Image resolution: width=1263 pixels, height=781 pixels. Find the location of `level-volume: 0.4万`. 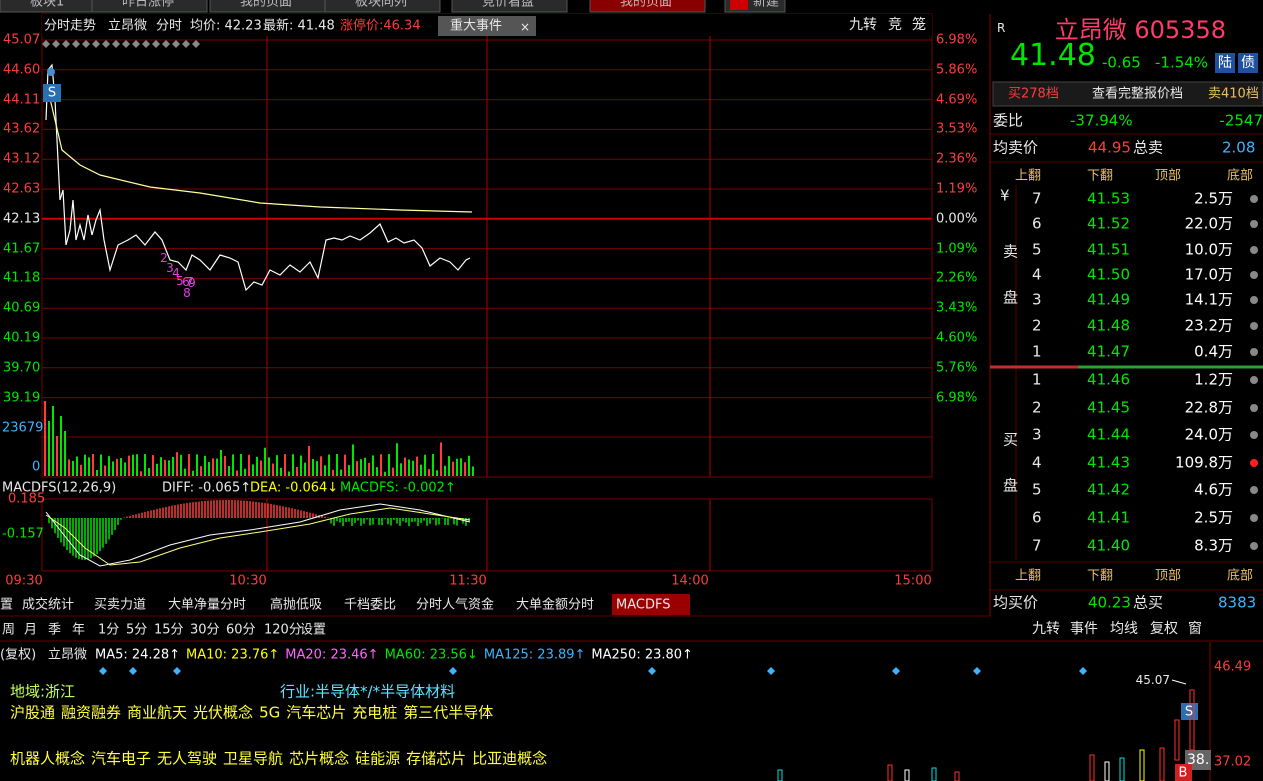

level-volume: 0.4万 is located at coordinates (1213, 351).